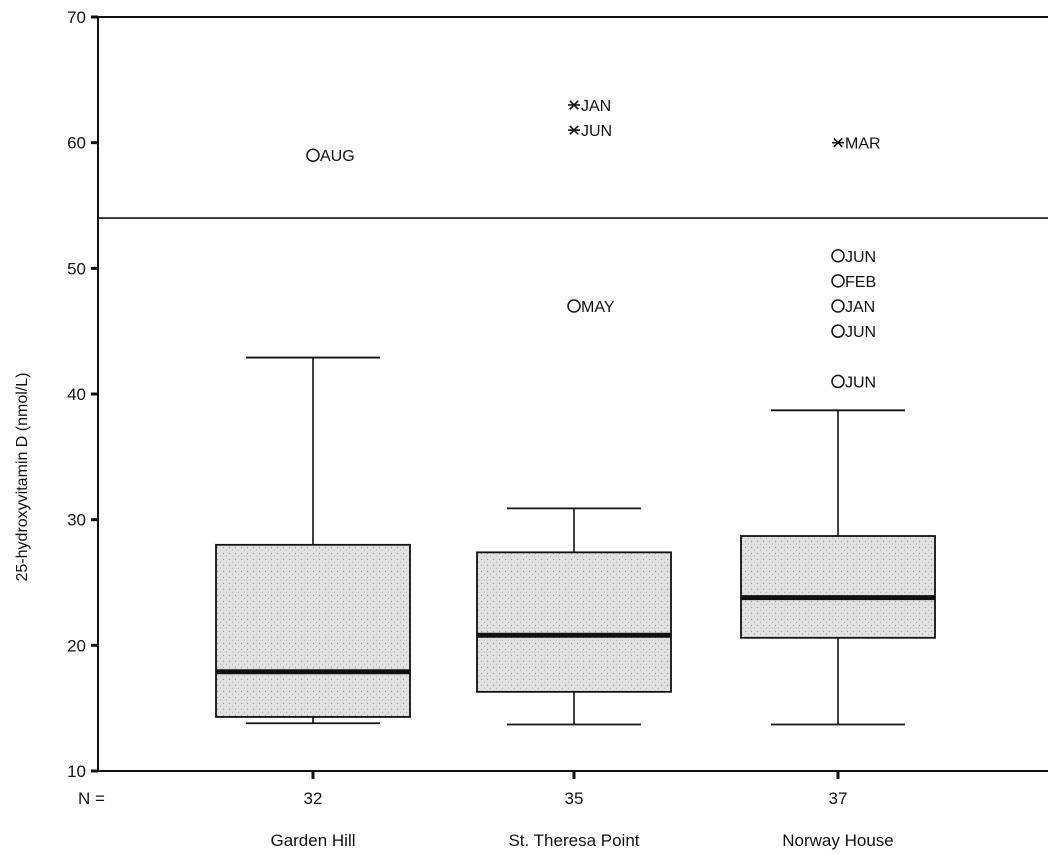  I want to click on category-label: St. Theresa Point, so click(573, 840).